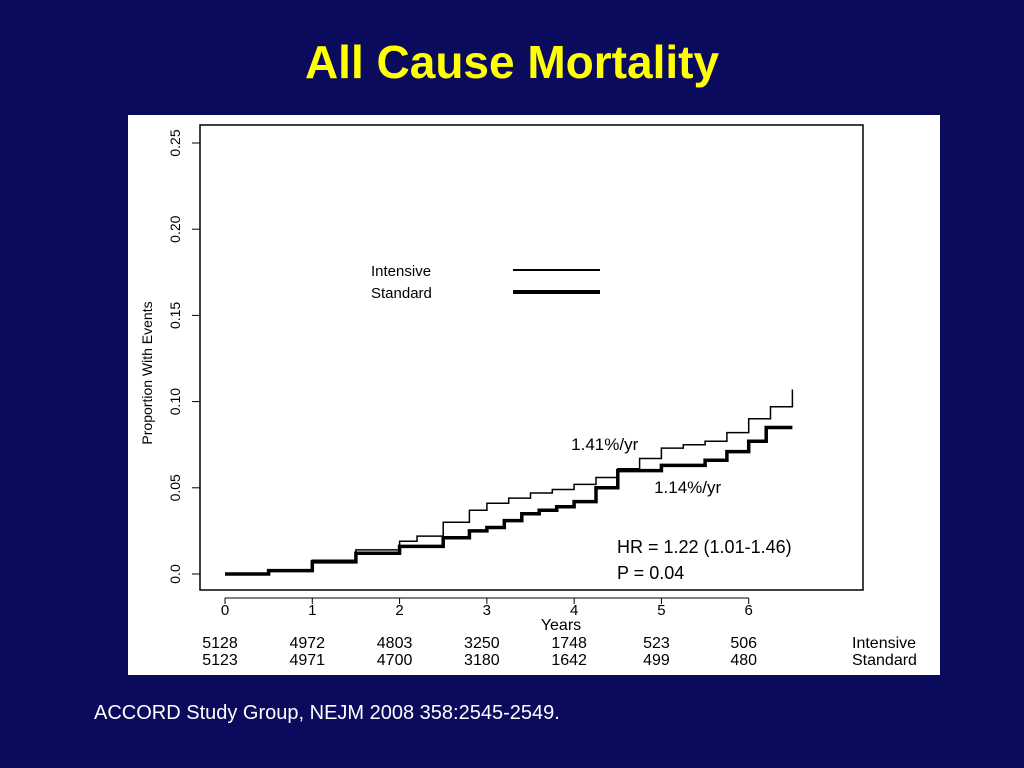 The width and height of the screenshot is (1024, 768). What do you see at coordinates (749, 610) in the screenshot?
I see `x-tick-label: 6` at bounding box center [749, 610].